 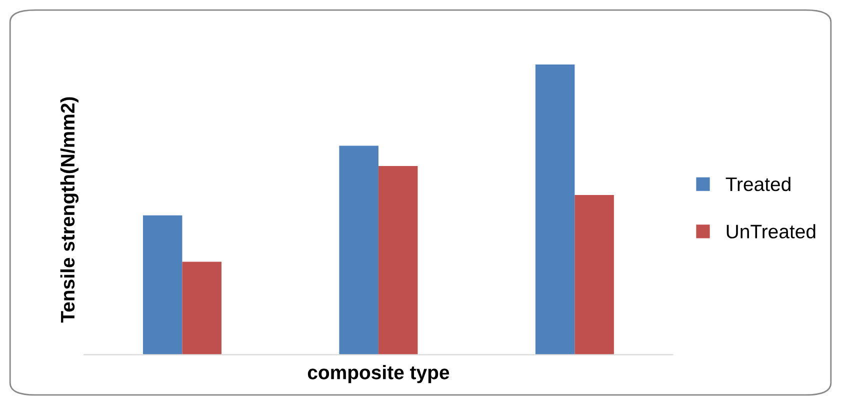 I want to click on y-axis-title: Tensile strength(N/mm2), so click(x=69, y=210).